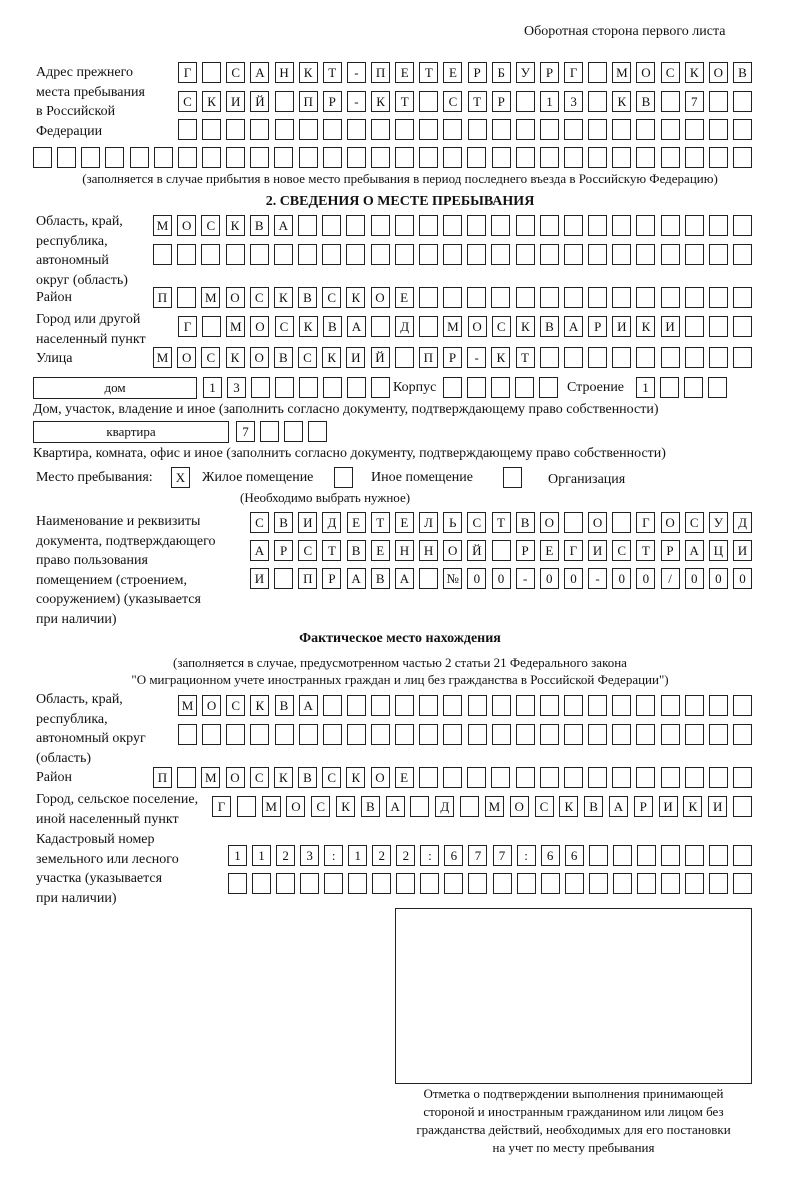 Image resolution: width=800 pixels, height=1180 pixels. I want to click on char-cell: У, so click(718, 522).